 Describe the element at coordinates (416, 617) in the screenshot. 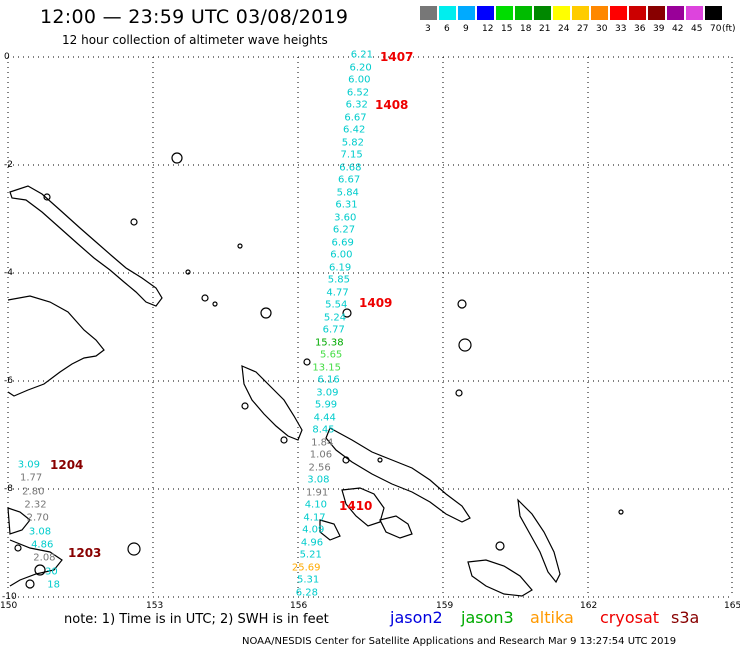

I see `legend-jason2: jason2` at that location.